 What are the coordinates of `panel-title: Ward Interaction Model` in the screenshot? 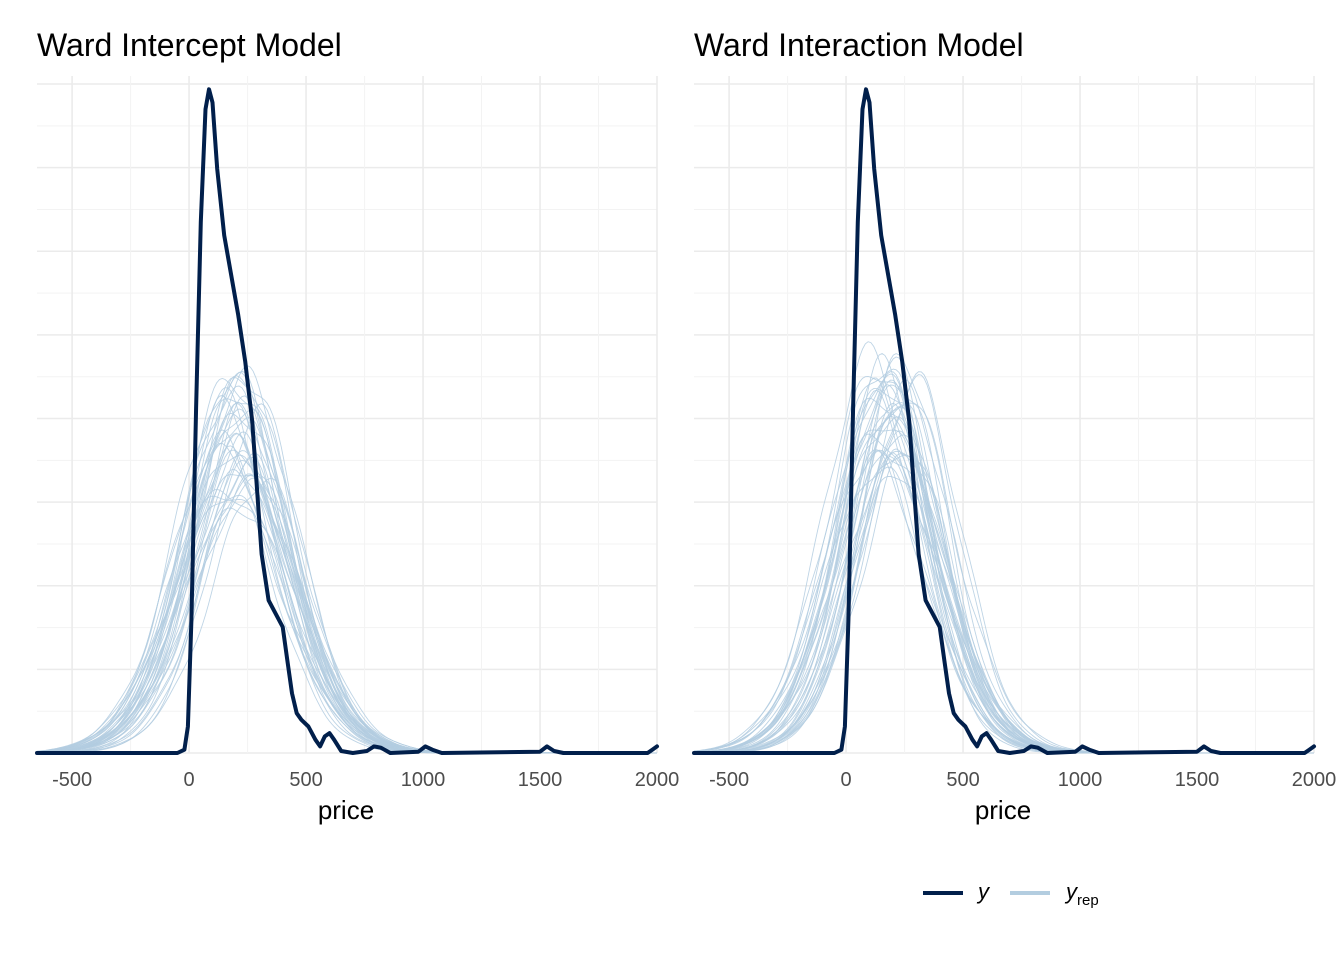 It's located at (859, 45).